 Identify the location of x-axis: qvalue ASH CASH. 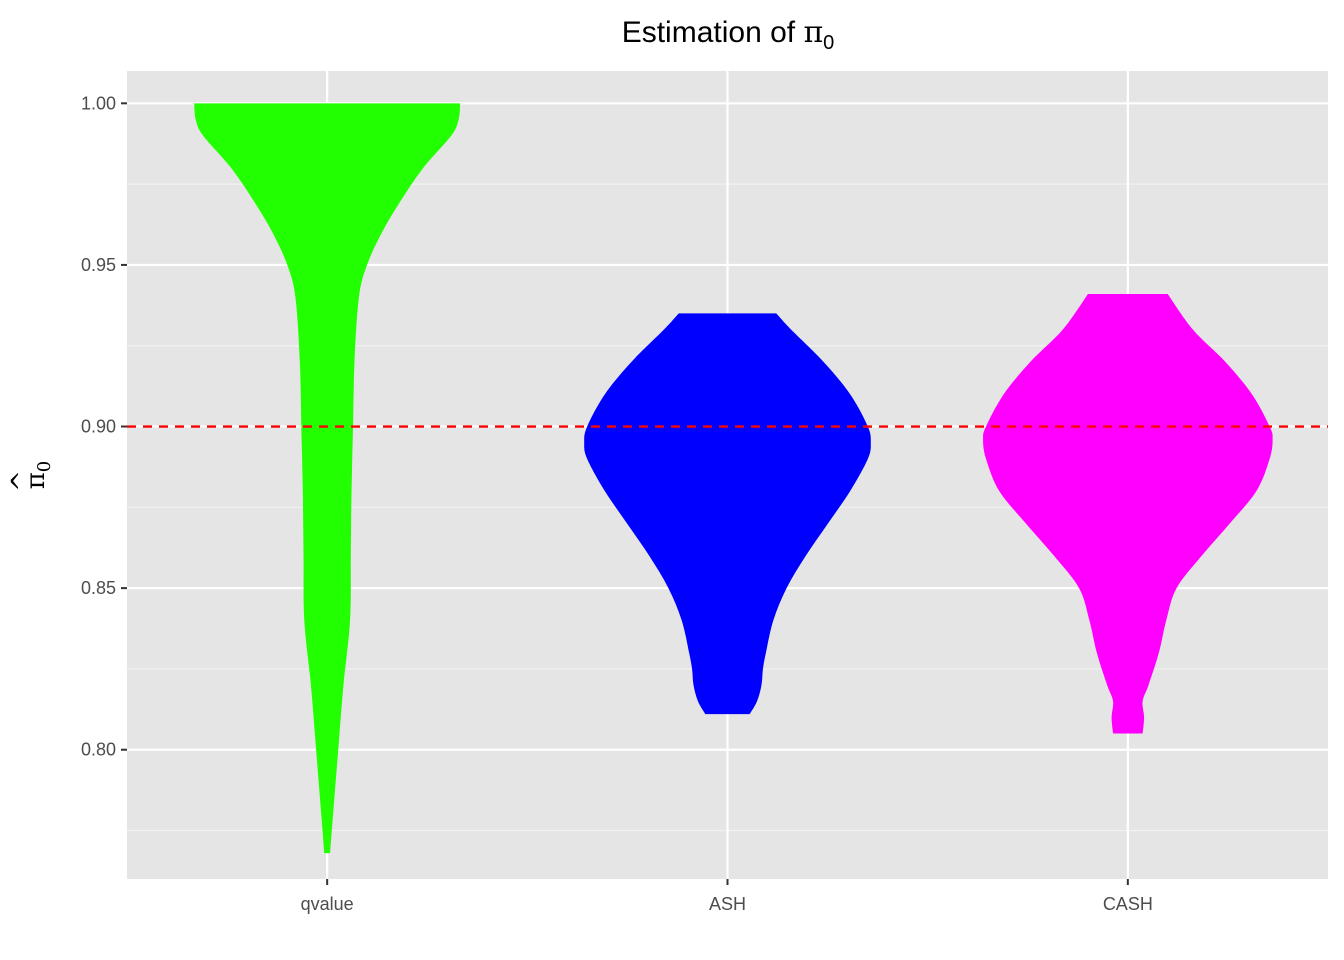
(727, 896).